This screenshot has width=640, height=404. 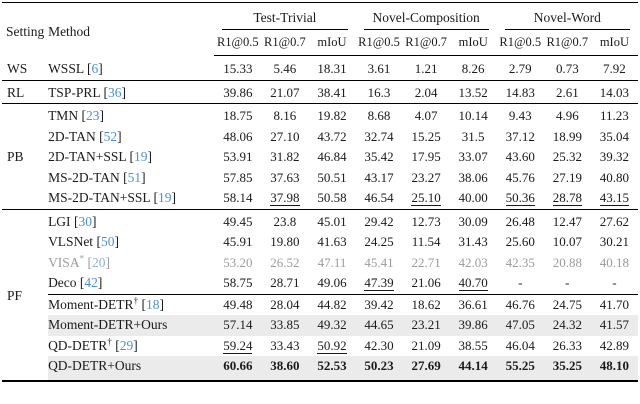 I want to click on value-cell: 31.43, so click(x=473, y=242).